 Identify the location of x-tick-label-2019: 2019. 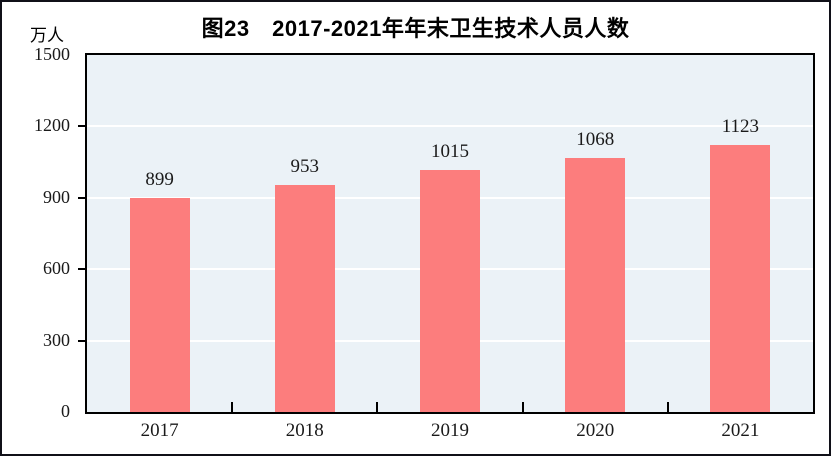
(450, 430).